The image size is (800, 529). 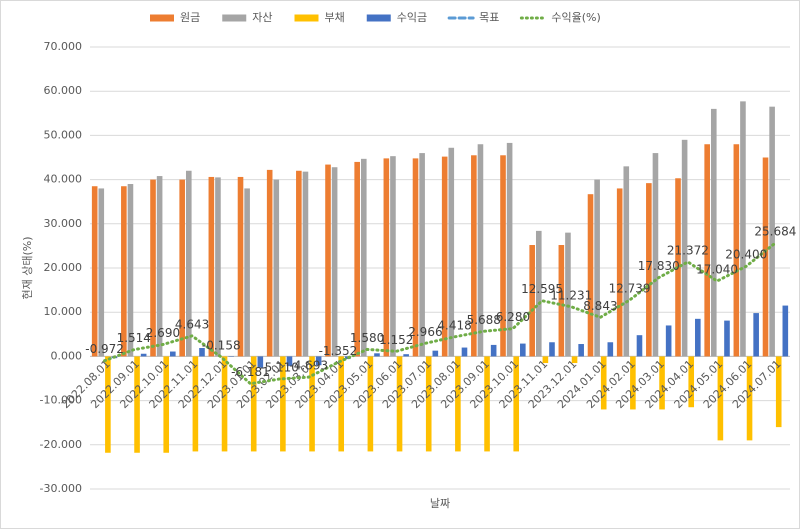 I want to click on data-label: -4.693, so click(x=308, y=366).